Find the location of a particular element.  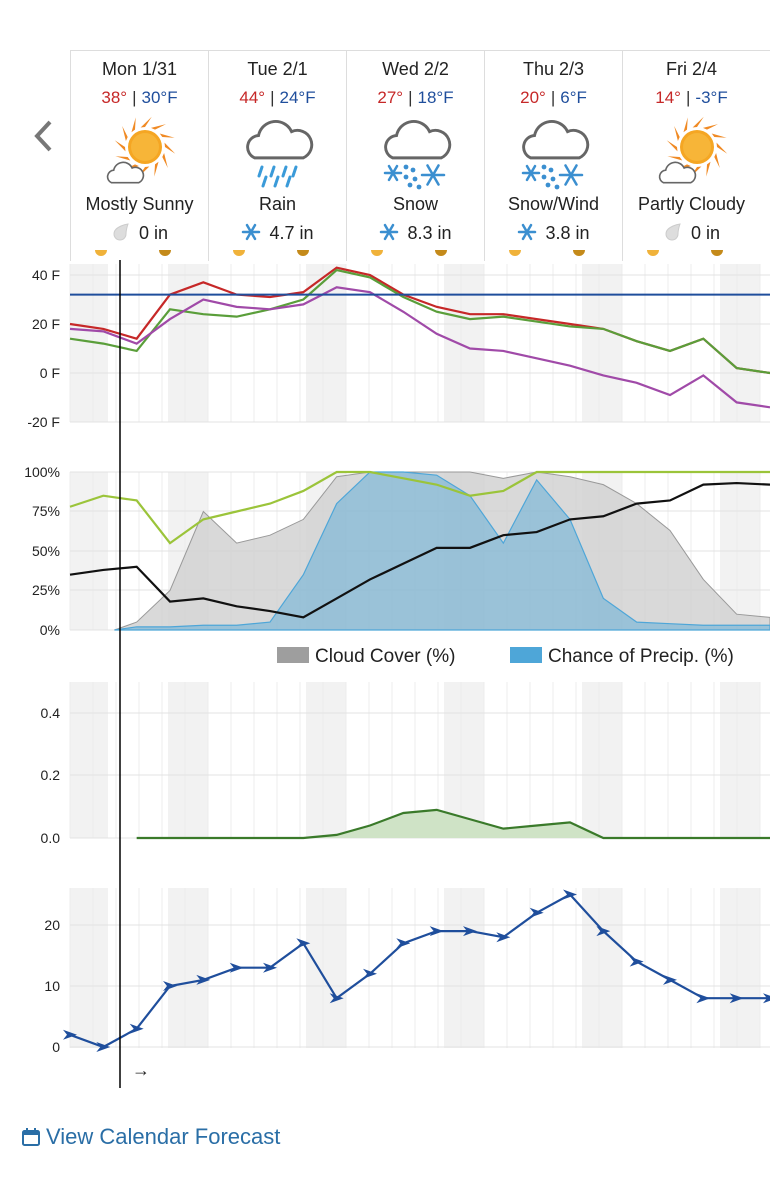

day-temps: 44° | 24°F is located at coordinates (277, 98).